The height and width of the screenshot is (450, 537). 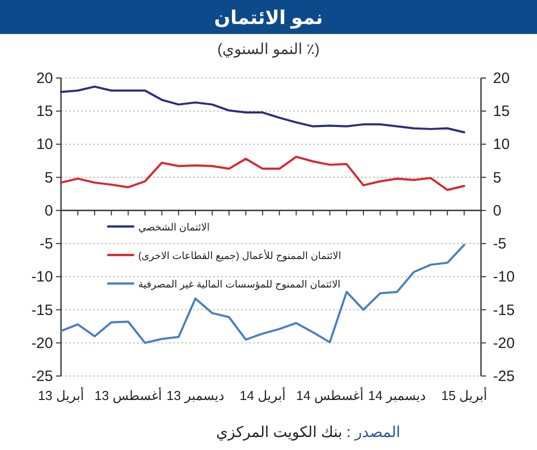 I want to click on ytick: -15, so click(x=42, y=310).